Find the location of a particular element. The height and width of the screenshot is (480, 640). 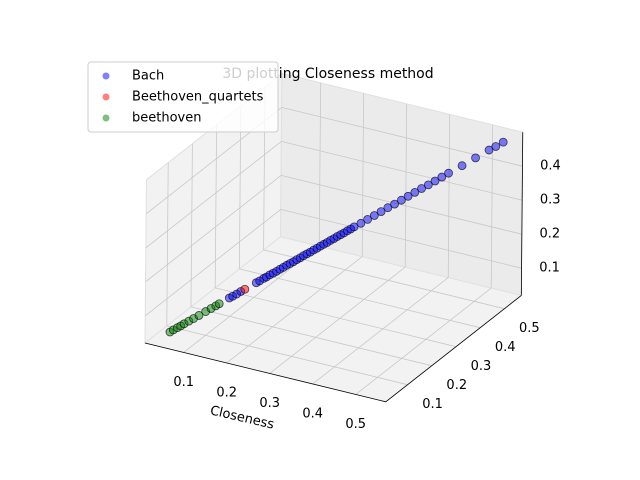

y-tick-label: 0.3 is located at coordinates (481, 366).